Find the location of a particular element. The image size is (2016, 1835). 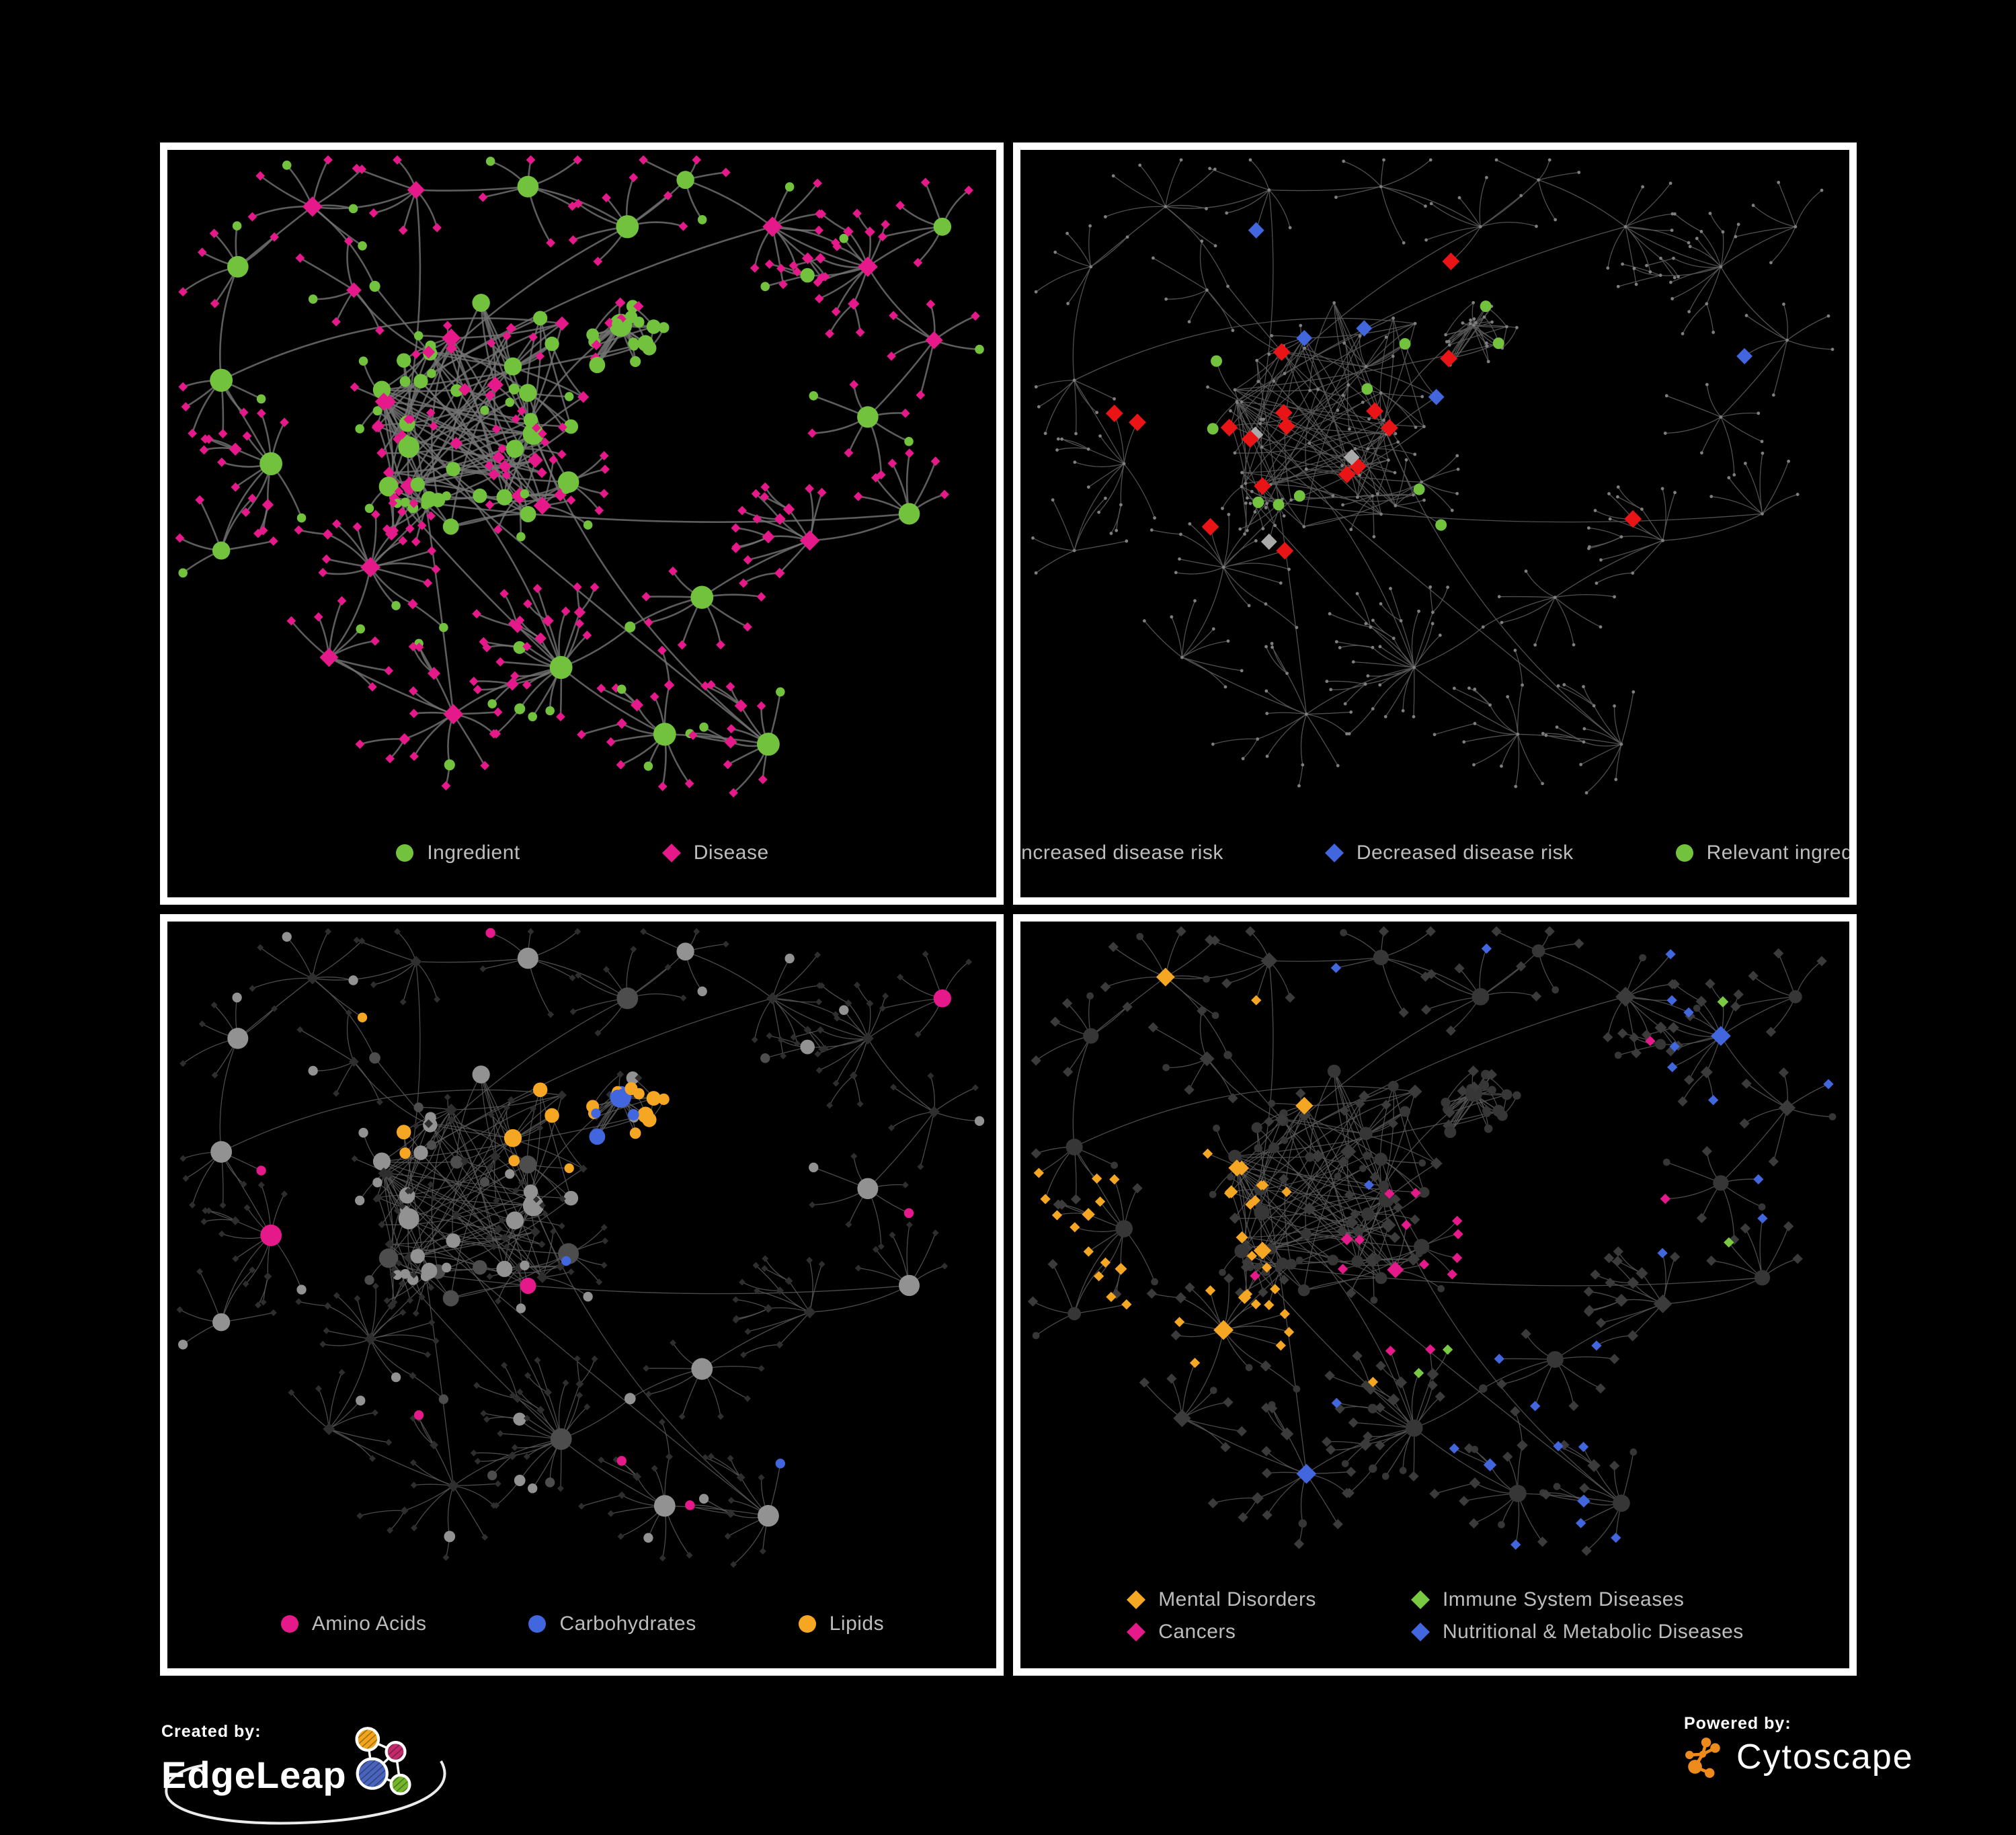

network-ingredient-disease is located at coordinates (581, 484).